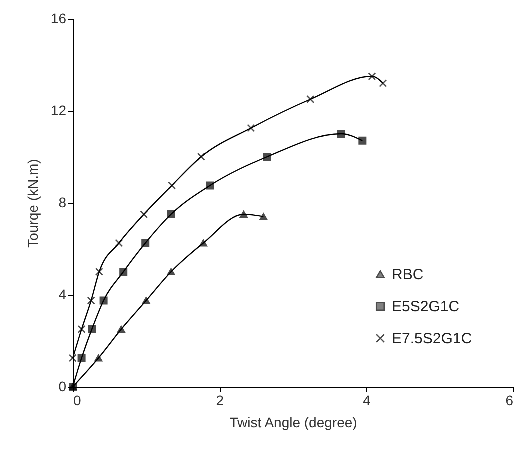 This screenshot has width=517, height=454. Describe the element at coordinates (426, 307) in the screenshot. I see `legend-label: E5S2G1C` at that location.